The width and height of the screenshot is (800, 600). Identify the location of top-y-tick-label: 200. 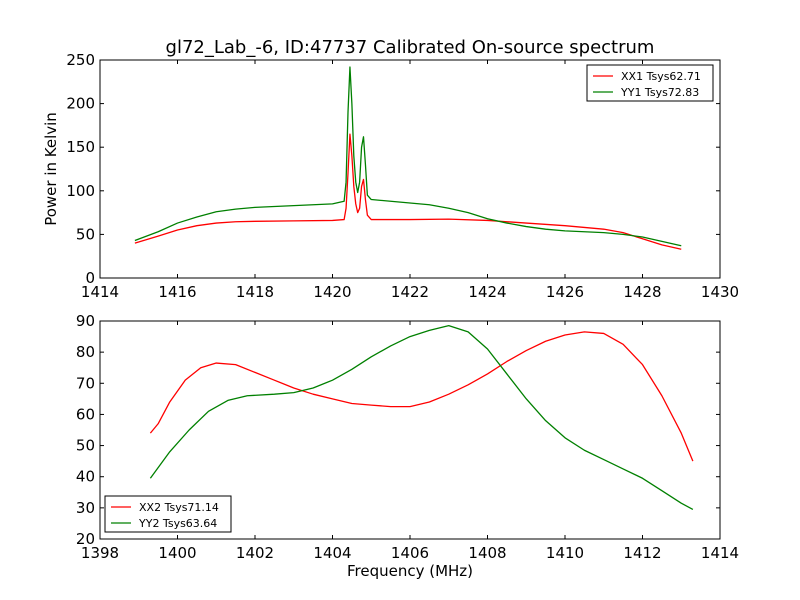
(80, 104).